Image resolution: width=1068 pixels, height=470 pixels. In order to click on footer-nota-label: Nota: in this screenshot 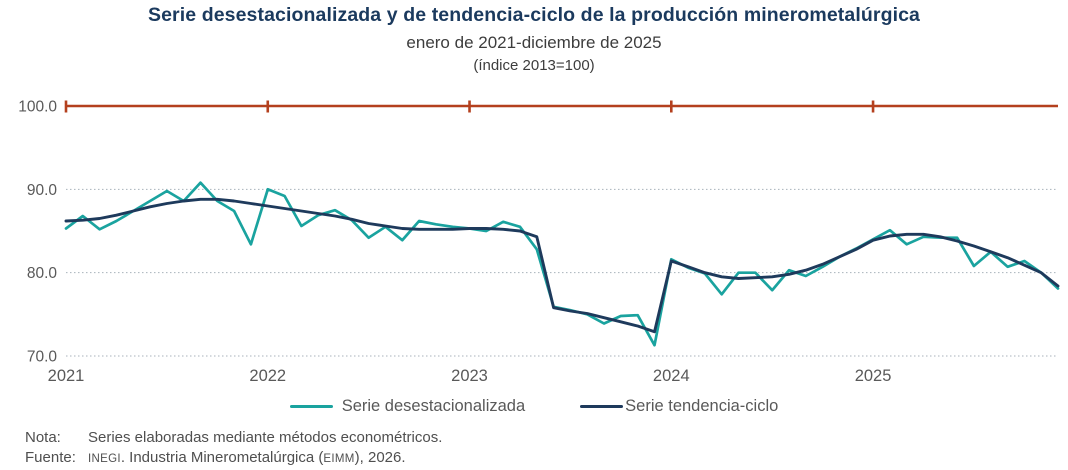, I will do `click(43, 437)`.